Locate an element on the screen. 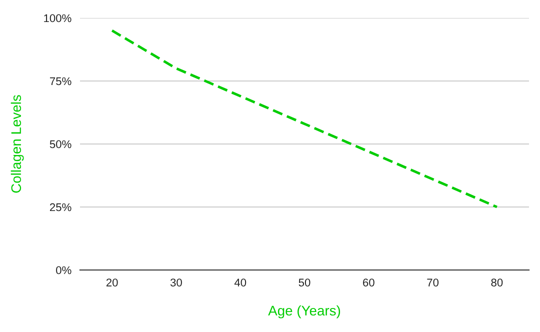  x-tick-label: 50 is located at coordinates (304, 282).